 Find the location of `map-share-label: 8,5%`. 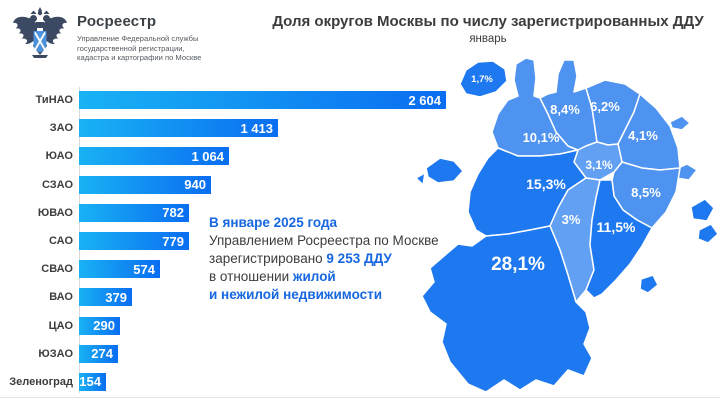

map-share-label: 8,5% is located at coordinates (646, 192).